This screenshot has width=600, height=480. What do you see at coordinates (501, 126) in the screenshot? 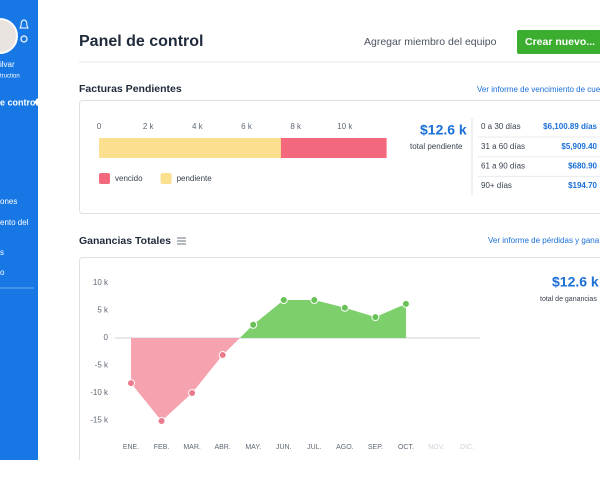
I see `row-label: 0 a 30 días` at bounding box center [501, 126].